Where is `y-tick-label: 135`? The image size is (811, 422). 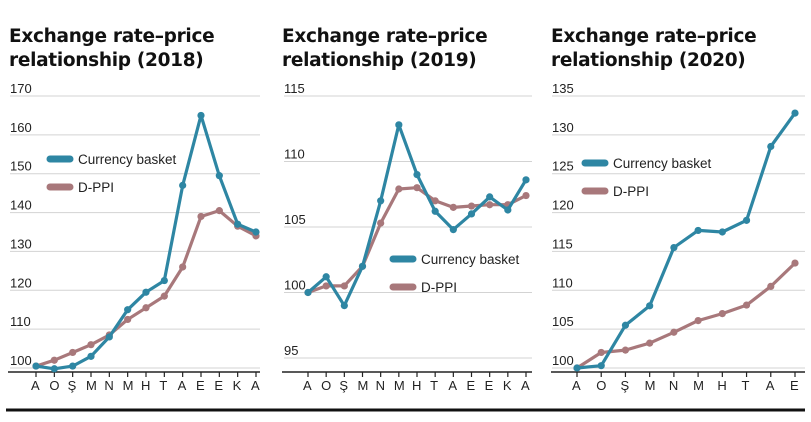
y-tick-label: 135 is located at coordinates (563, 88).